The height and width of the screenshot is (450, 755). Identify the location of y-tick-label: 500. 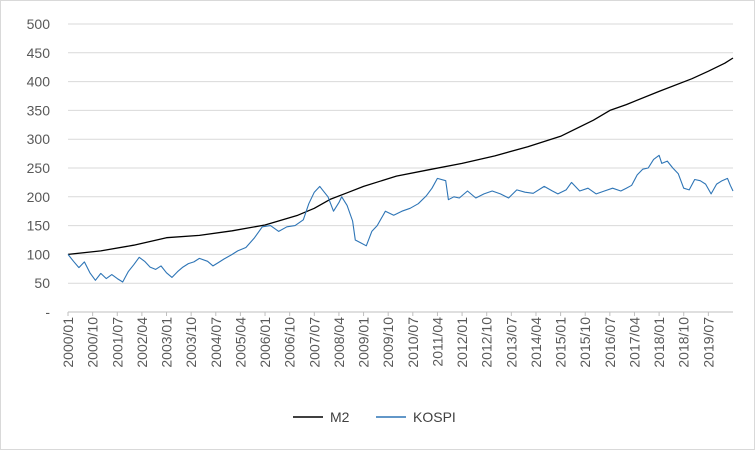
(39, 24).